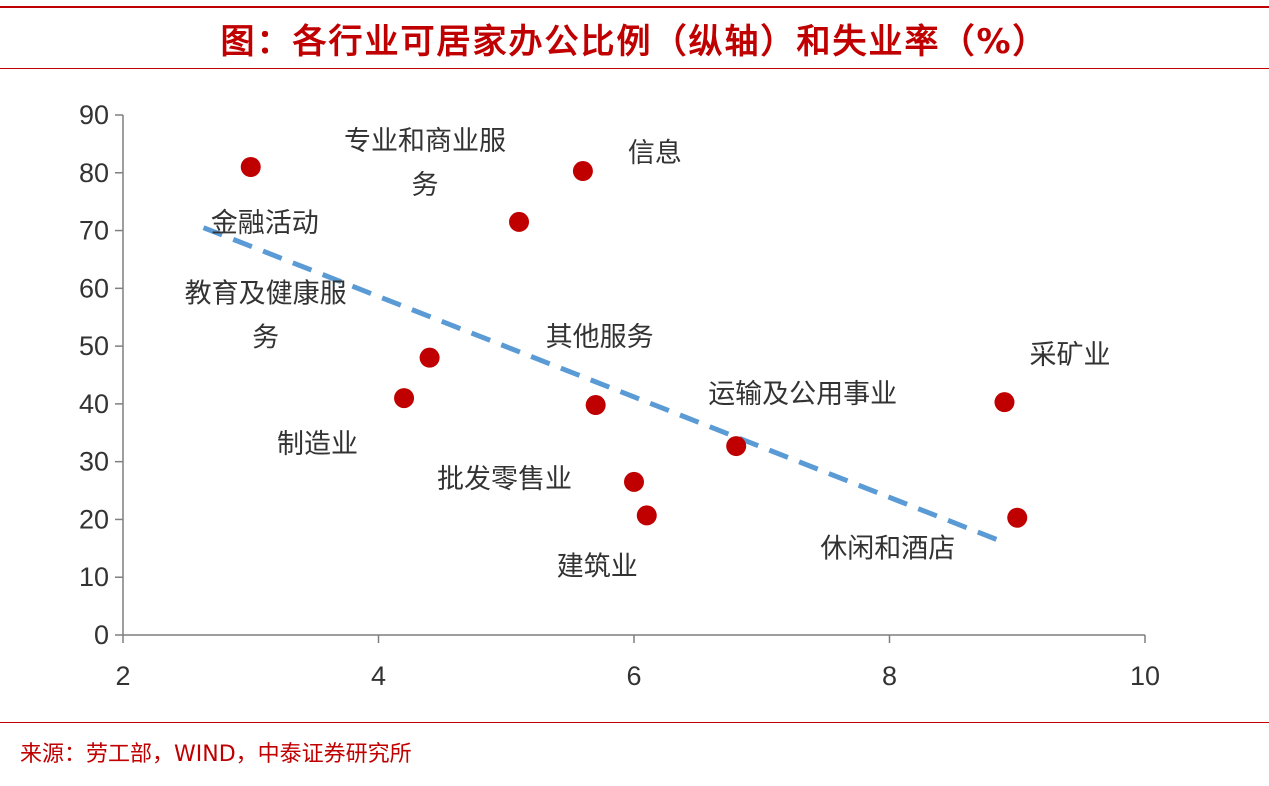 This screenshot has width=1269, height=786. I want to click on title-bar: 图：各行业可居家办公比例（纵轴）和失业率（%）, so click(634, 35).